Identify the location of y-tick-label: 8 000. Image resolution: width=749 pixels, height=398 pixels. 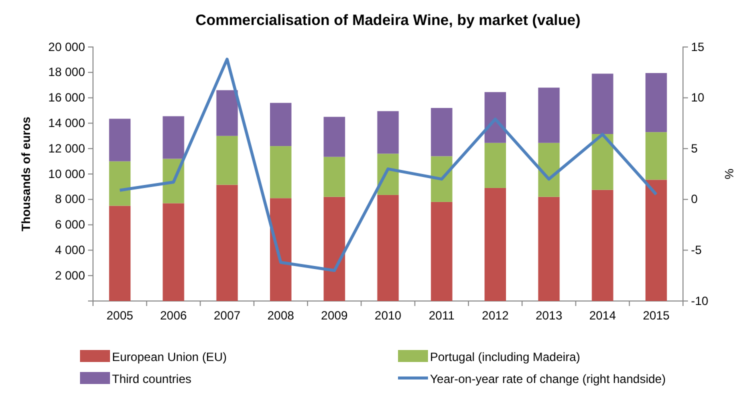
(70, 199).